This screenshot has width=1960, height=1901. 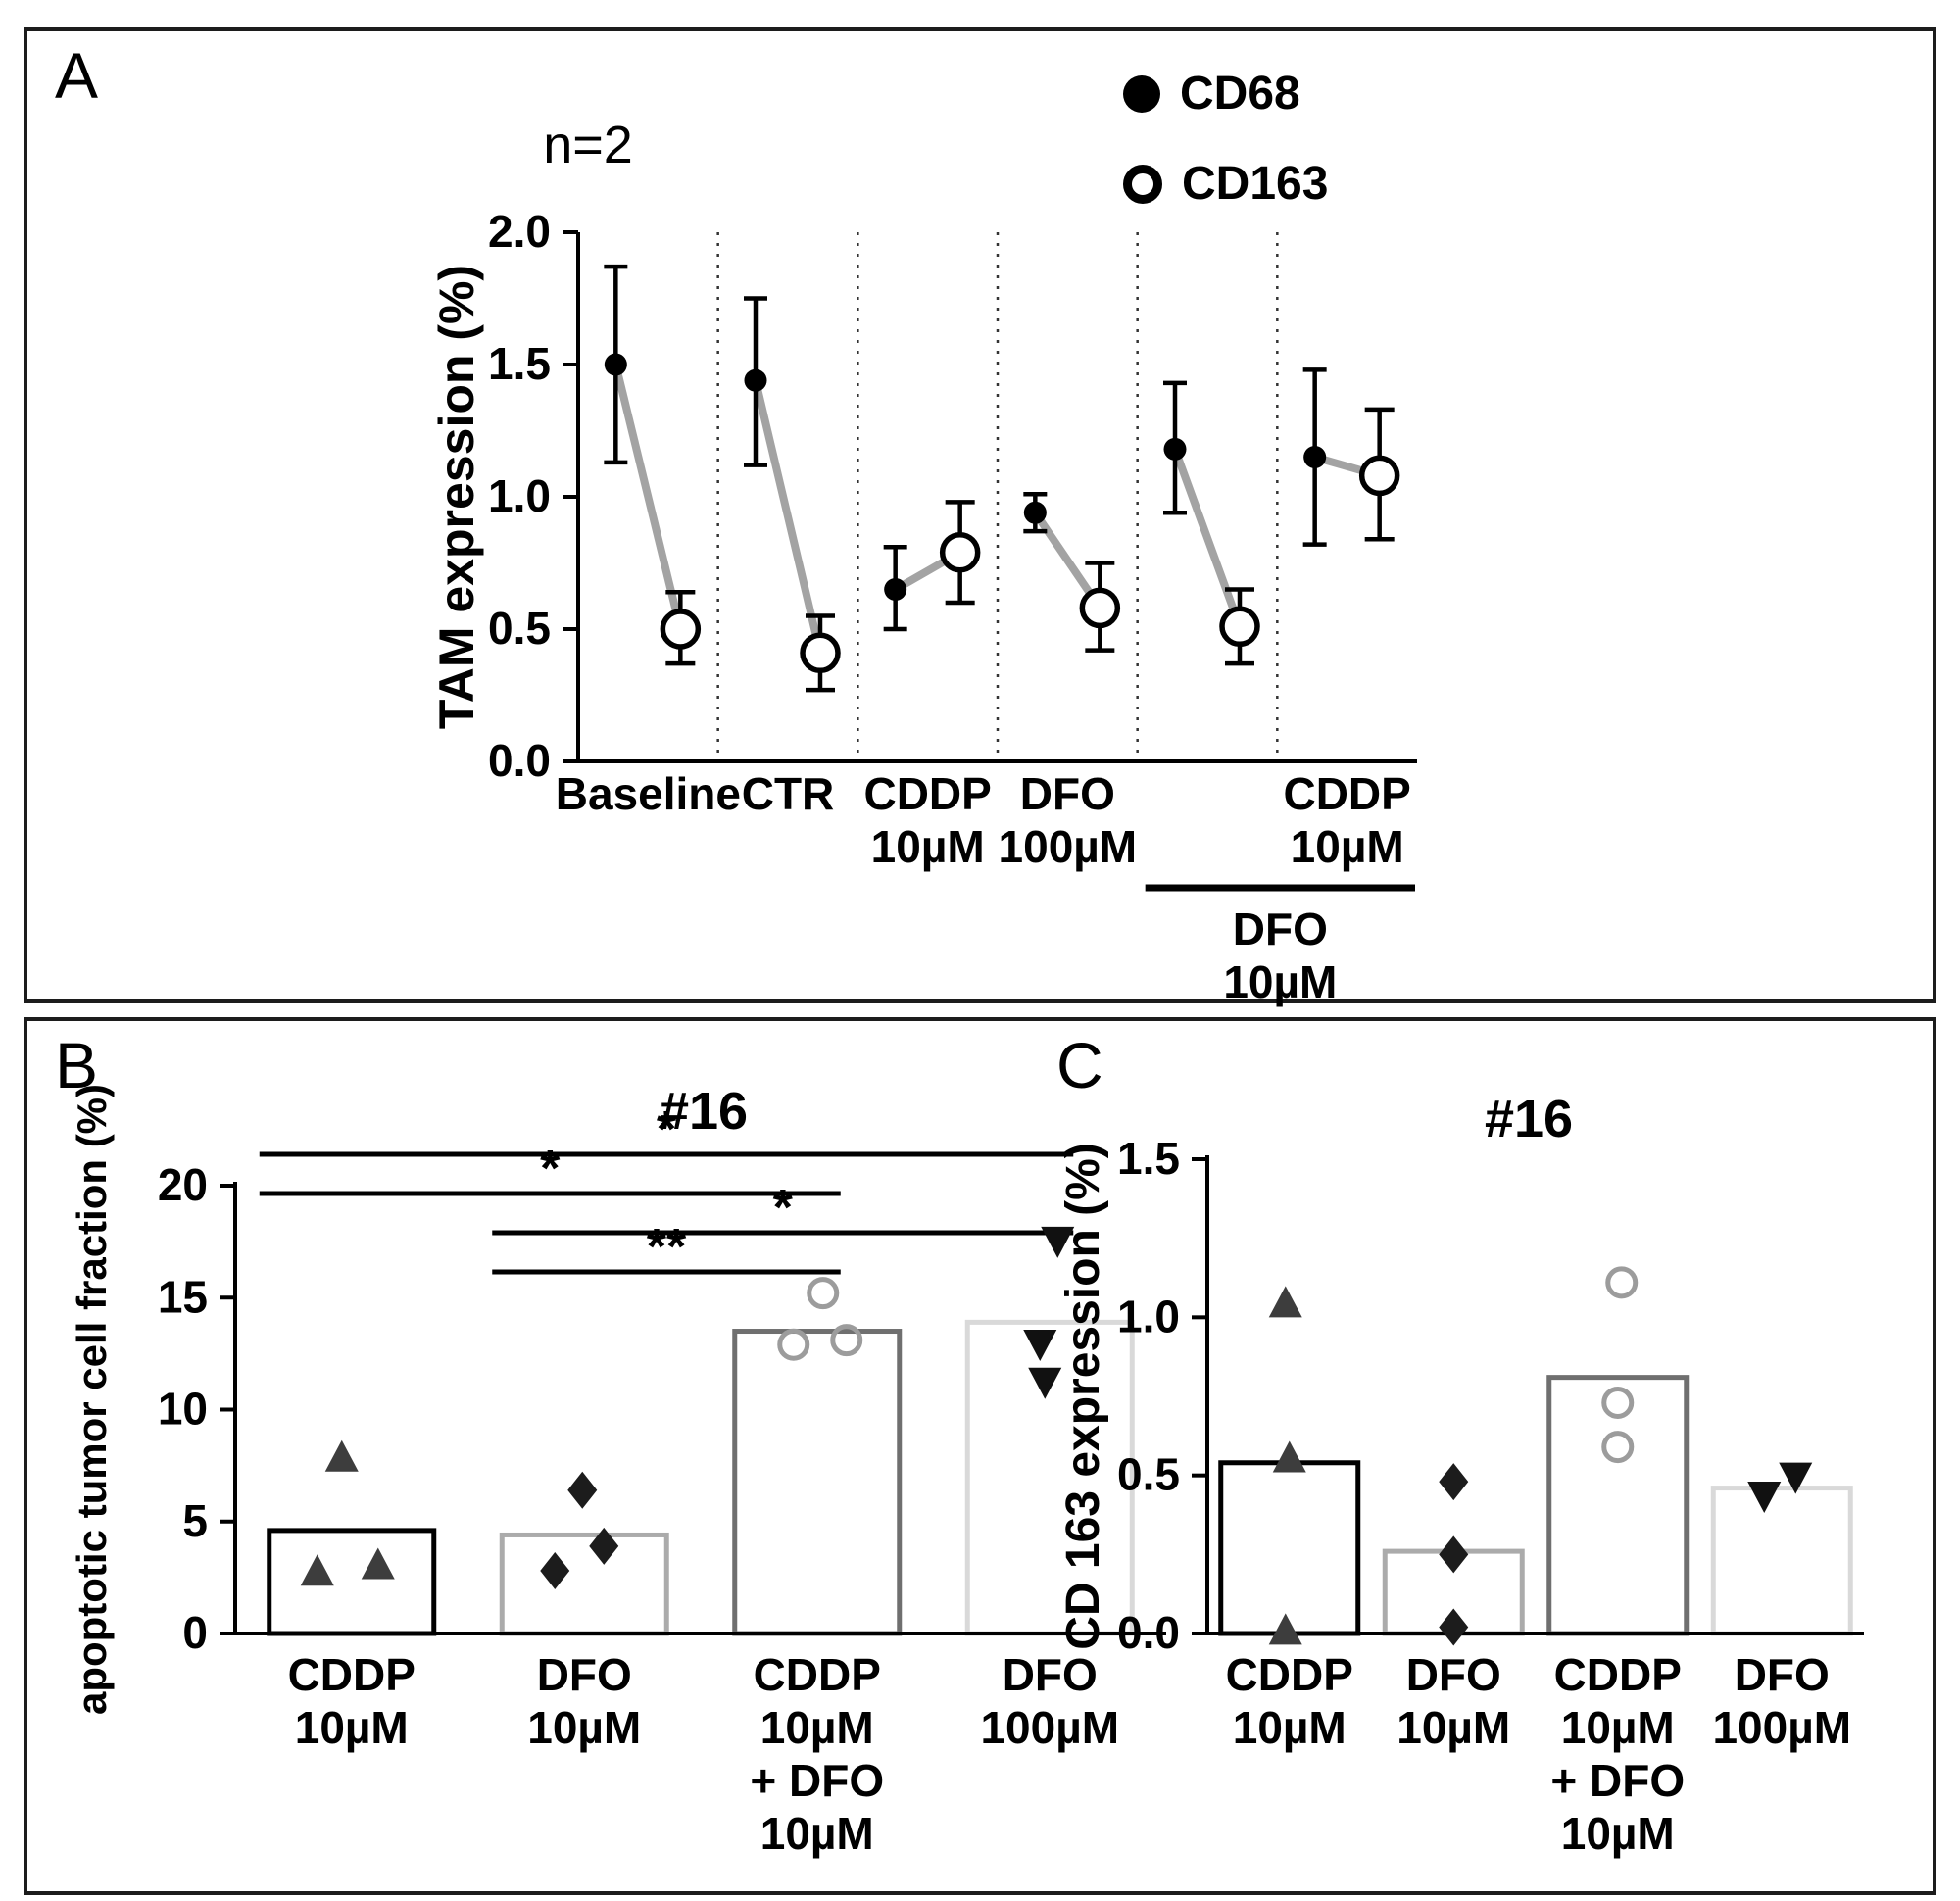 What do you see at coordinates (183, 1409) in the screenshot?
I see `y-tick-label: 10` at bounding box center [183, 1409].